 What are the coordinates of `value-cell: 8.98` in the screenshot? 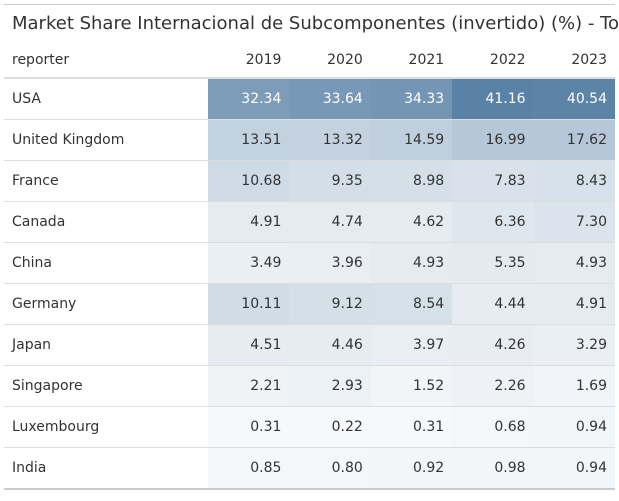 It's located at (411, 181).